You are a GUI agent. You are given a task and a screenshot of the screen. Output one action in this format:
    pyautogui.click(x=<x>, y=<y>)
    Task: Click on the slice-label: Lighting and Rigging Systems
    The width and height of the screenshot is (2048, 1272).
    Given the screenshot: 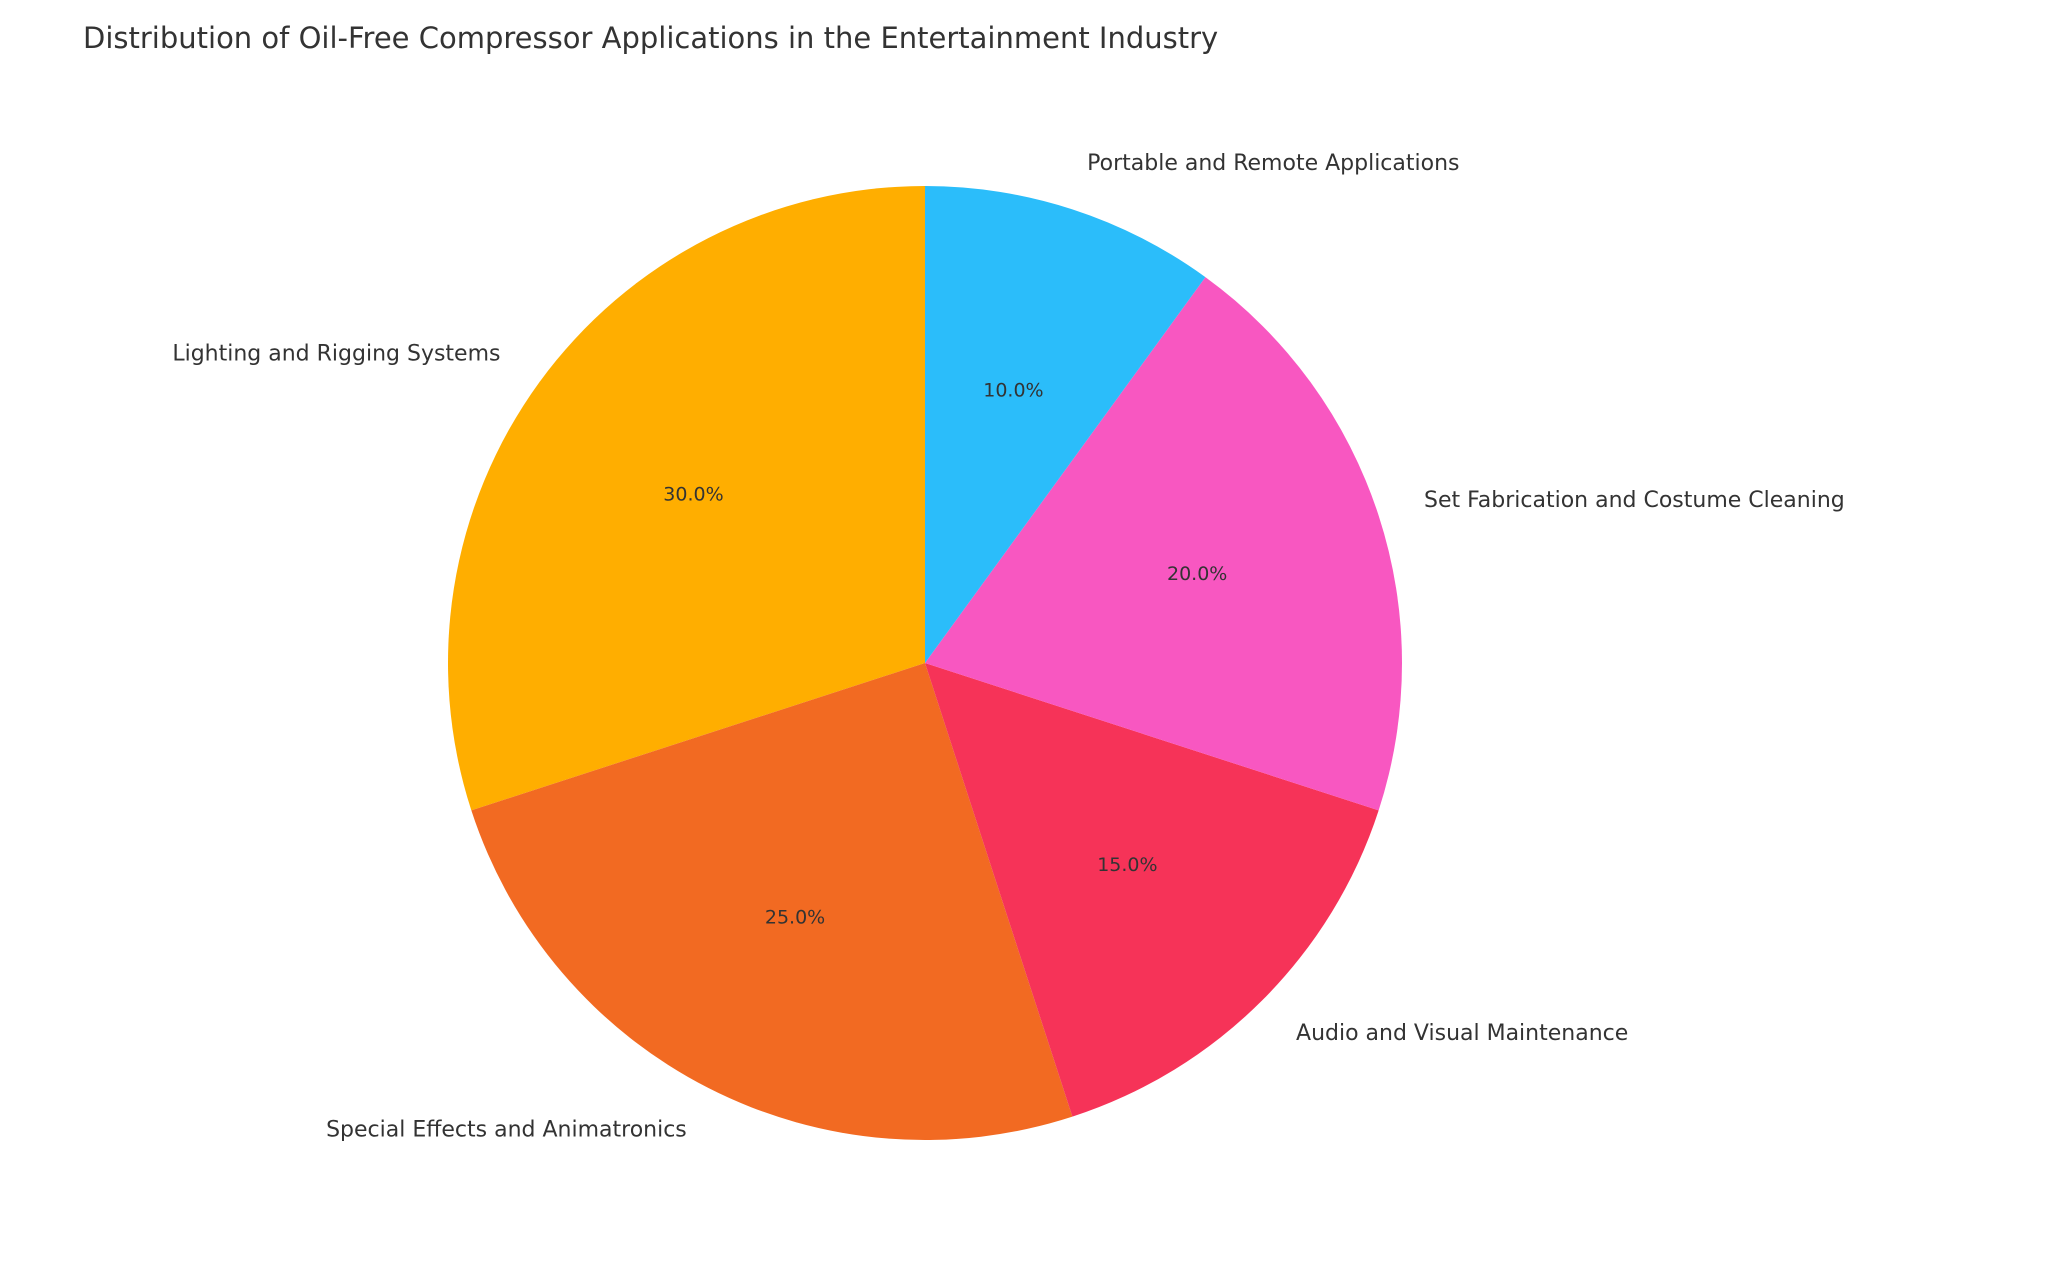 What is the action you would take?
    pyautogui.click(x=336, y=354)
    